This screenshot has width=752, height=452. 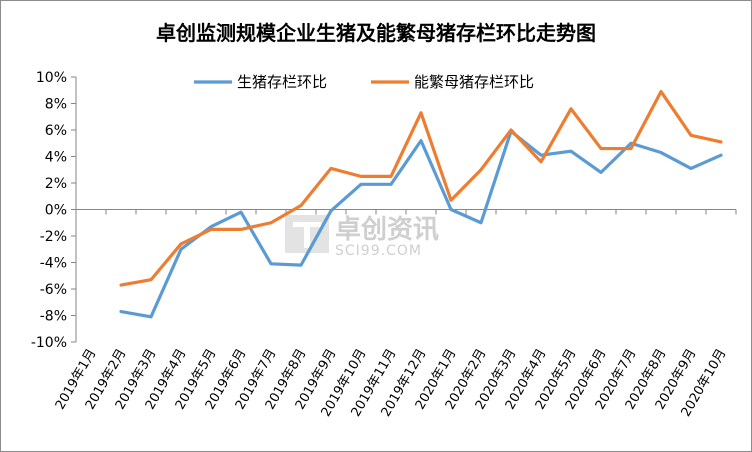 I want to click on y-tick-label: -6%, so click(x=53, y=290).